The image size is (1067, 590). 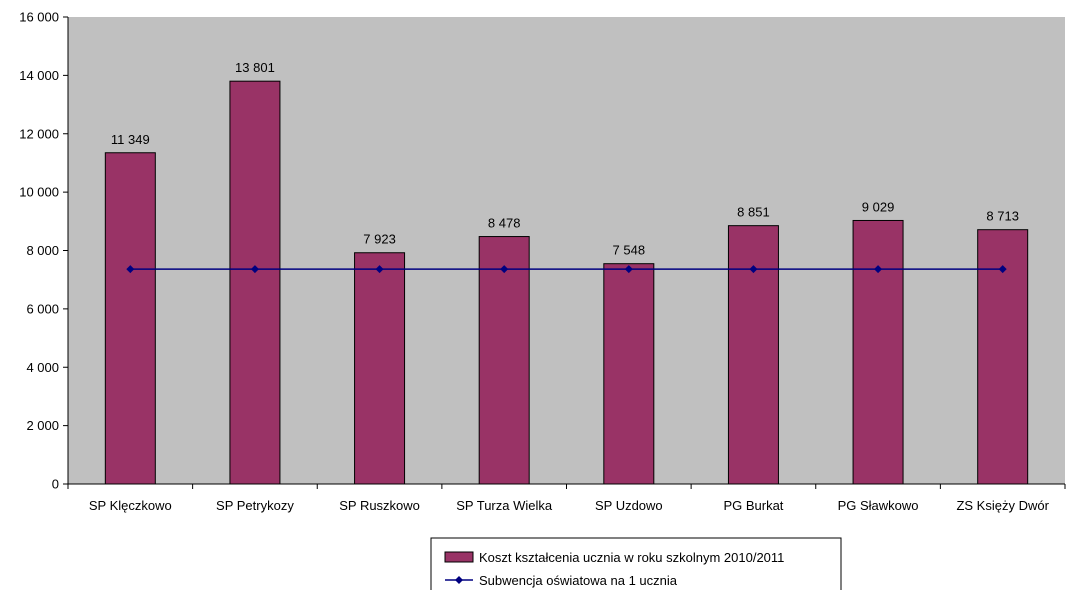 What do you see at coordinates (42, 308) in the screenshot?
I see `y-tick-label: 6 000` at bounding box center [42, 308].